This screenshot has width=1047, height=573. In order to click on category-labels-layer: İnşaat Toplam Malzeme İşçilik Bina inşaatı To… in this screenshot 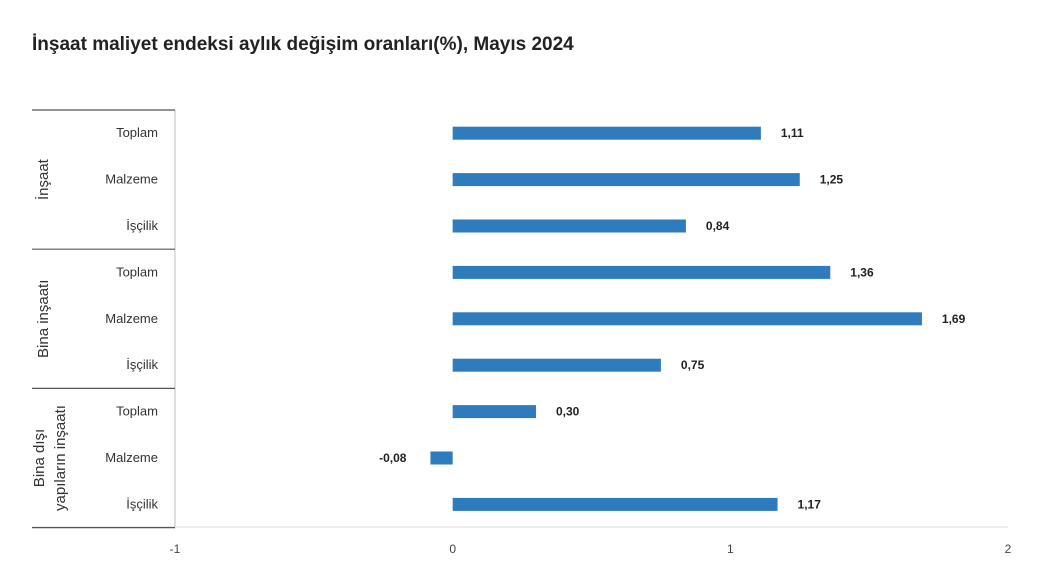, I will do `click(103, 319)`.